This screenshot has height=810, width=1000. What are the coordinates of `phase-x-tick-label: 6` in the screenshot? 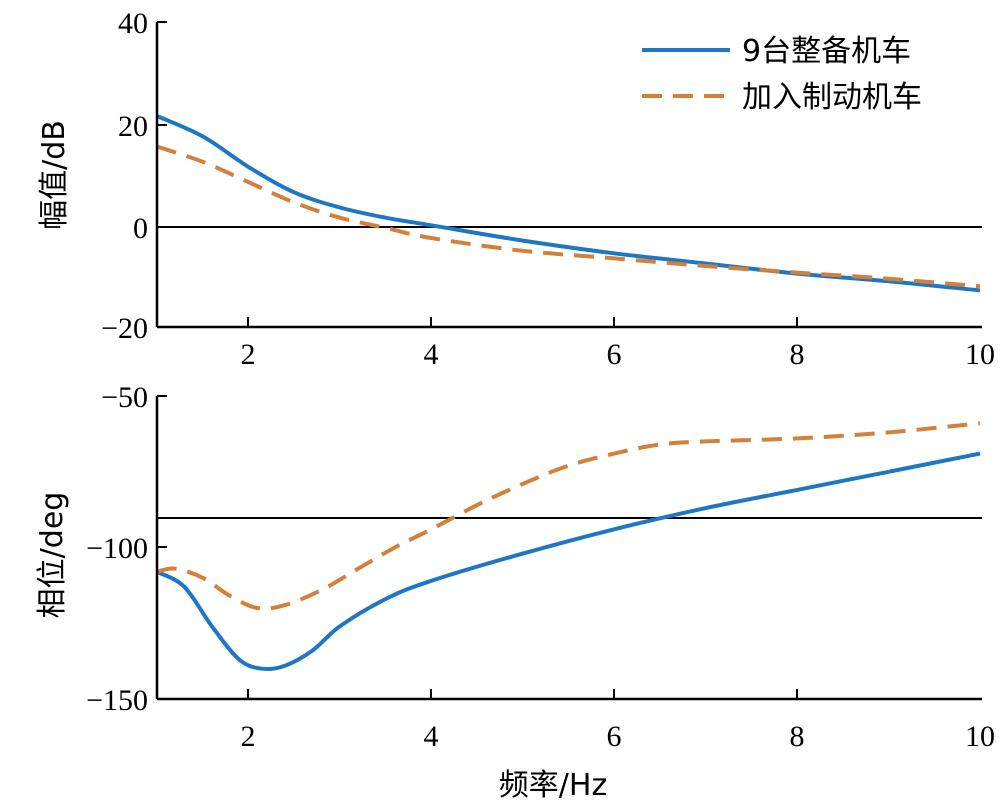 It's located at (614, 736).